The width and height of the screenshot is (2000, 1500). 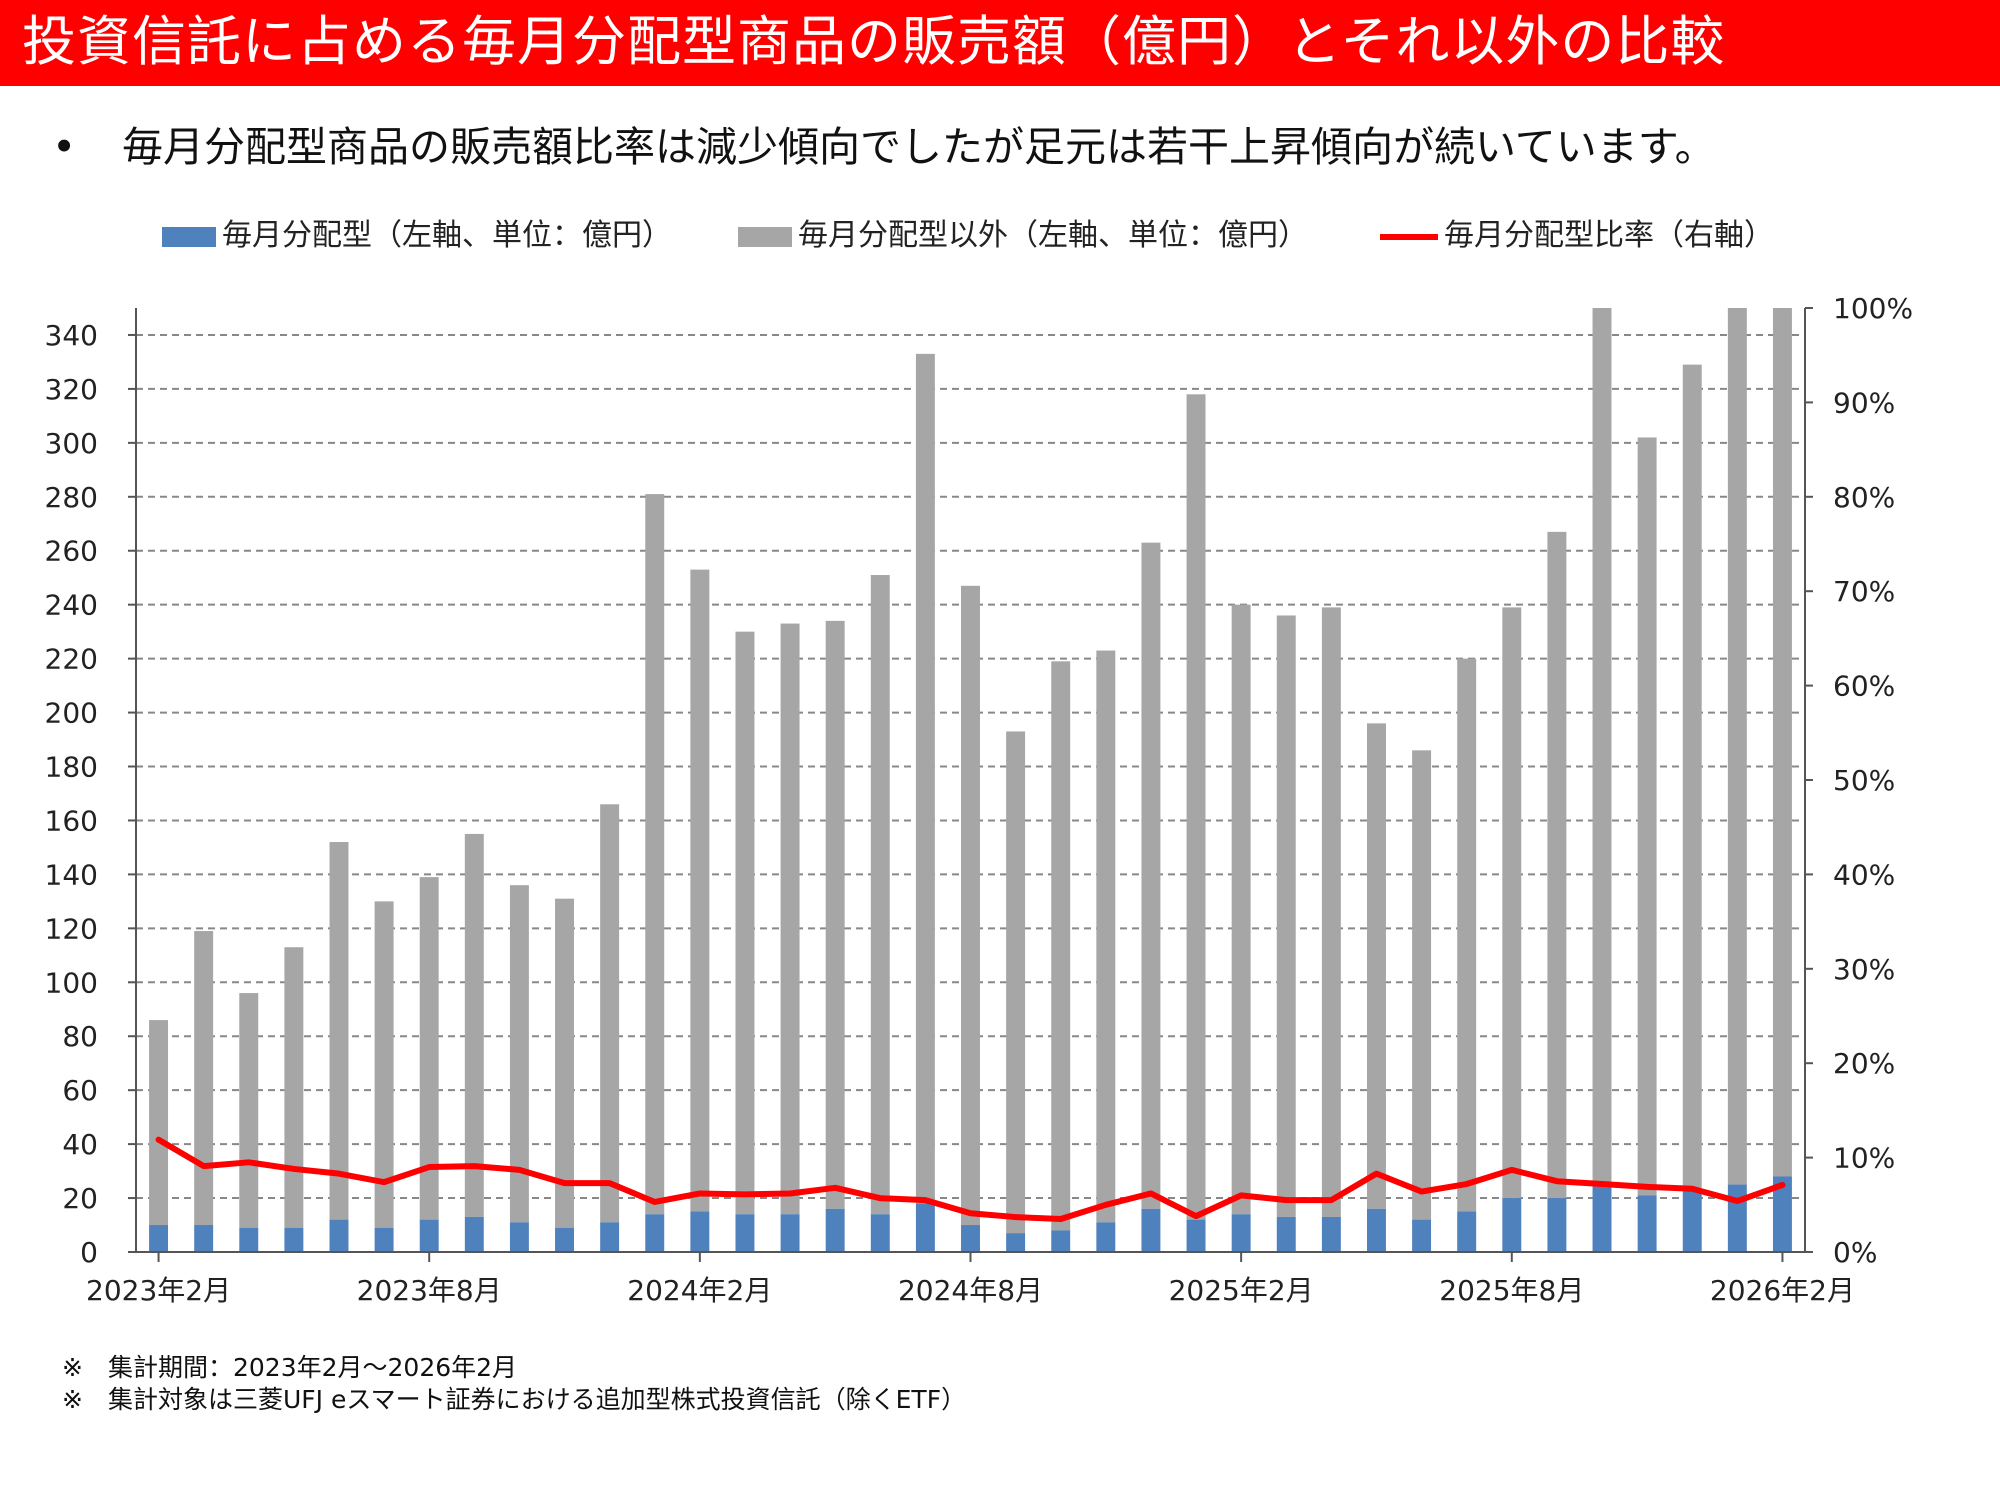 What do you see at coordinates (71, 497) in the screenshot?
I see `y-left-tick-label: 280` at bounding box center [71, 497].